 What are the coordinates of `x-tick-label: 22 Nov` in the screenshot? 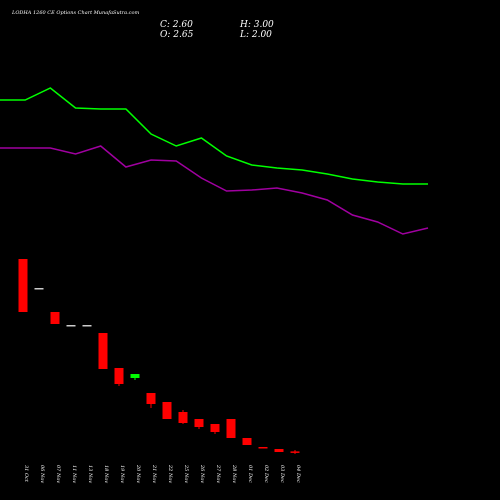 It's located at (170, 473).